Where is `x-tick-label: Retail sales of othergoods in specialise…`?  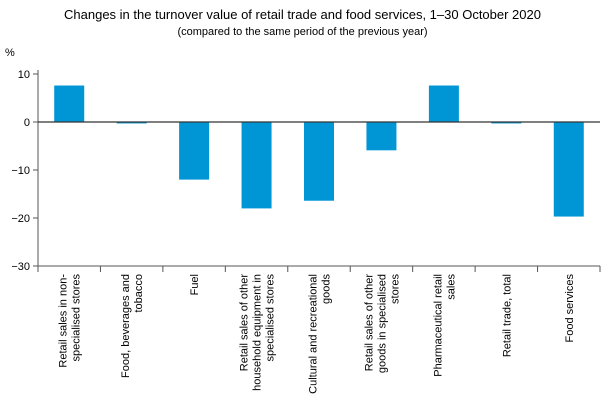
x-tick-label: Retail sales of othergoods in specialise… is located at coordinates (382, 324).